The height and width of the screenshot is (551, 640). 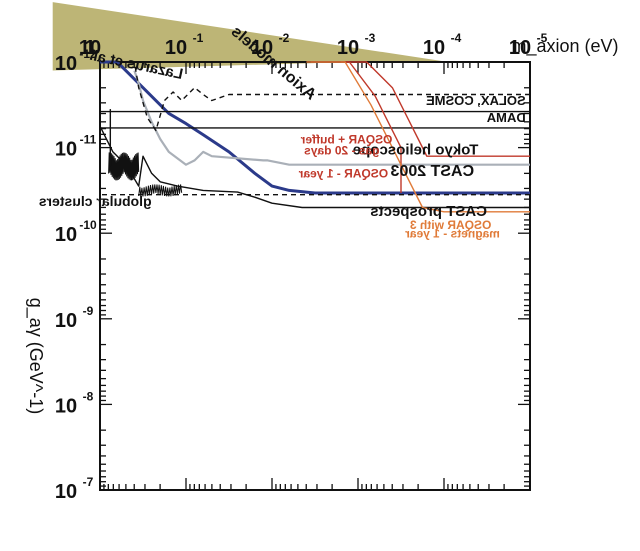 I want to click on y-tick-label-exp: -10, so click(x=88, y=225).